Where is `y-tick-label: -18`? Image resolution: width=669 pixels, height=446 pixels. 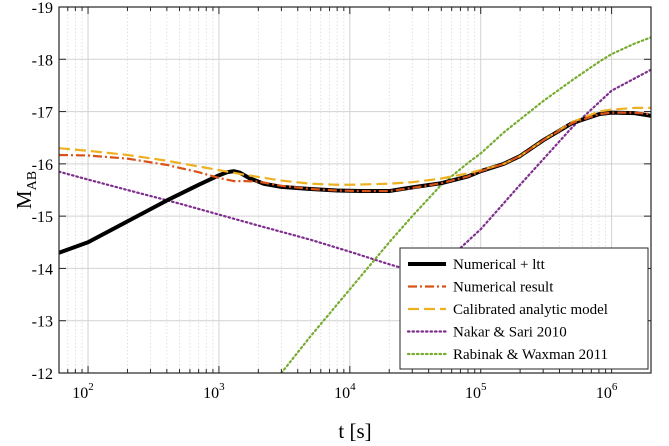 y-tick-label: -18 is located at coordinates (42, 60).